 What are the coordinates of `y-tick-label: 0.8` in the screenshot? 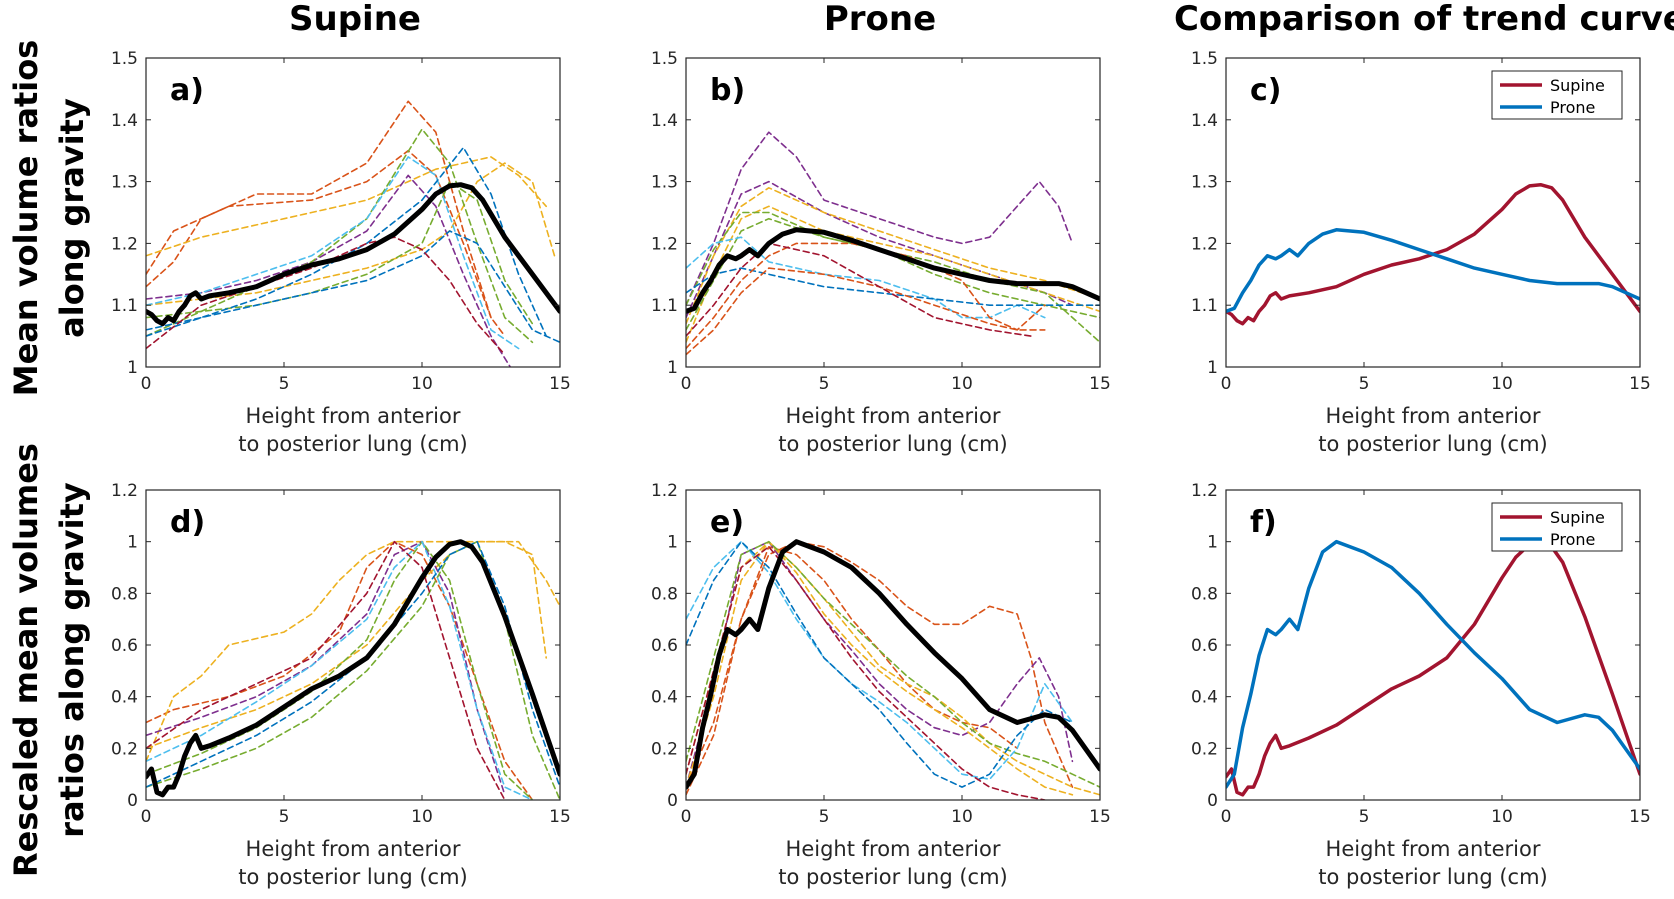 It's located at (1204, 594).